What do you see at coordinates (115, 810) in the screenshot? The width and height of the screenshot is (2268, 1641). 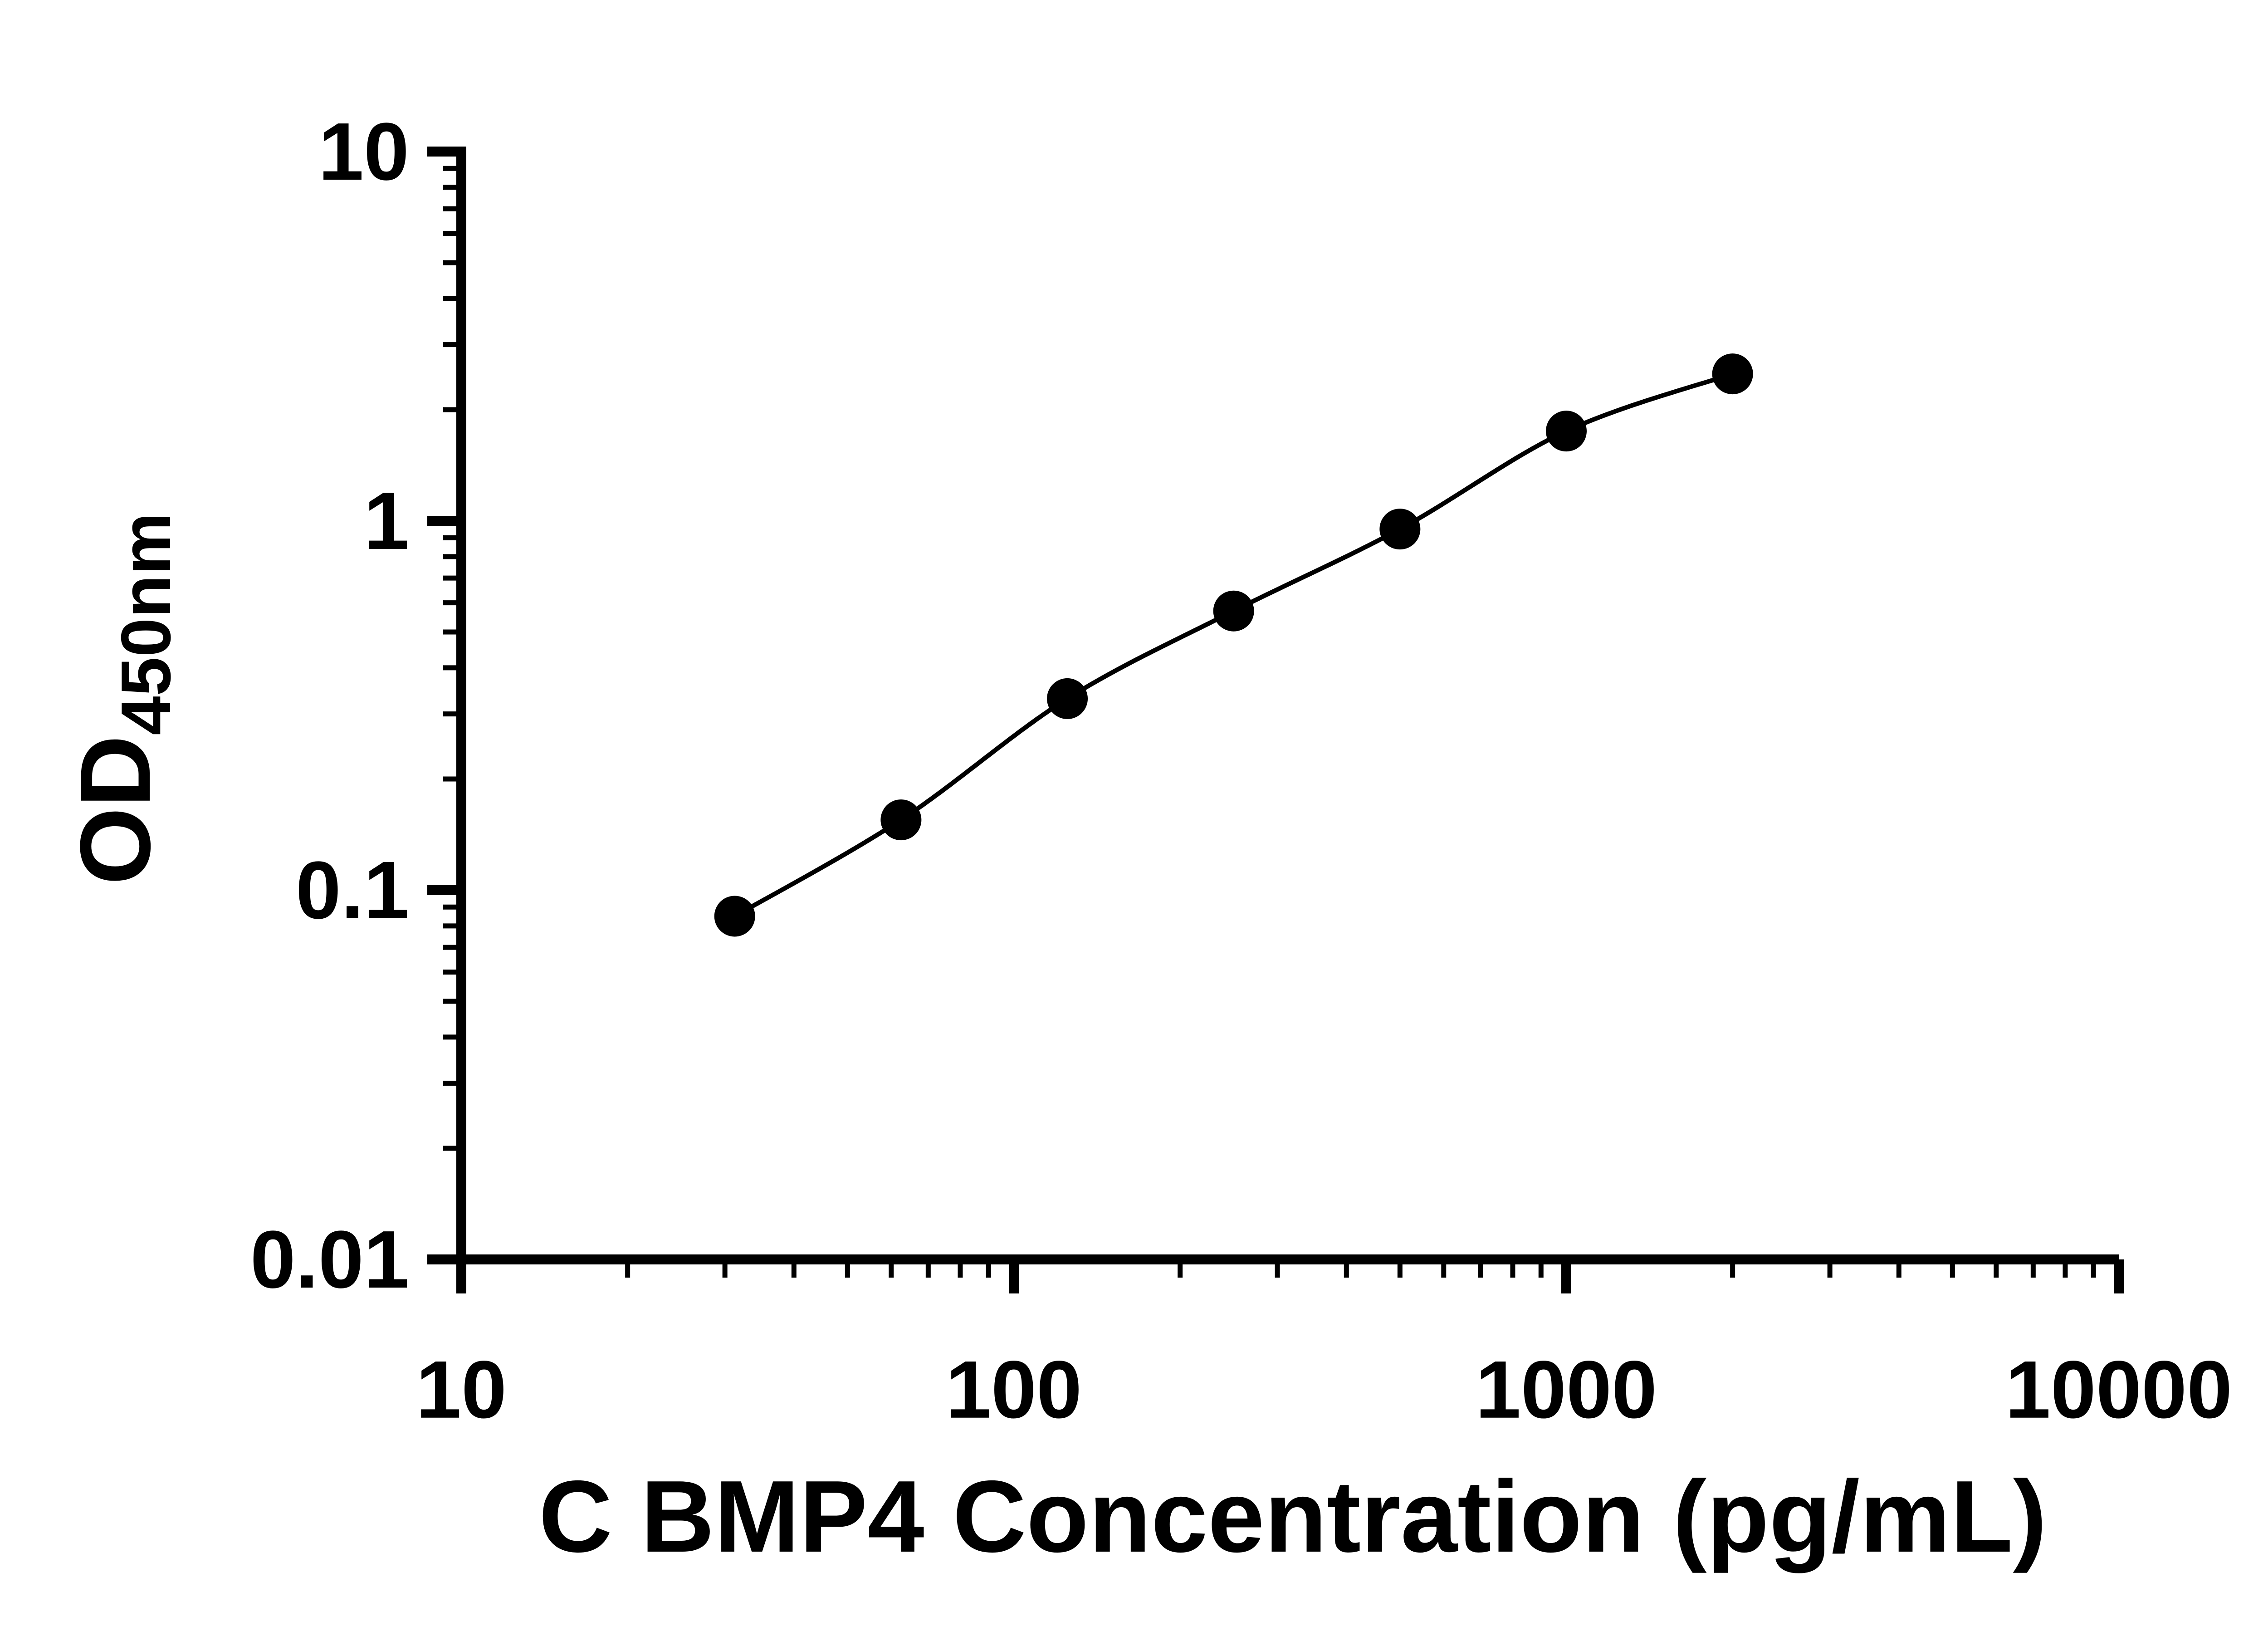 I see `y-axis-title-main: OD` at bounding box center [115, 810].